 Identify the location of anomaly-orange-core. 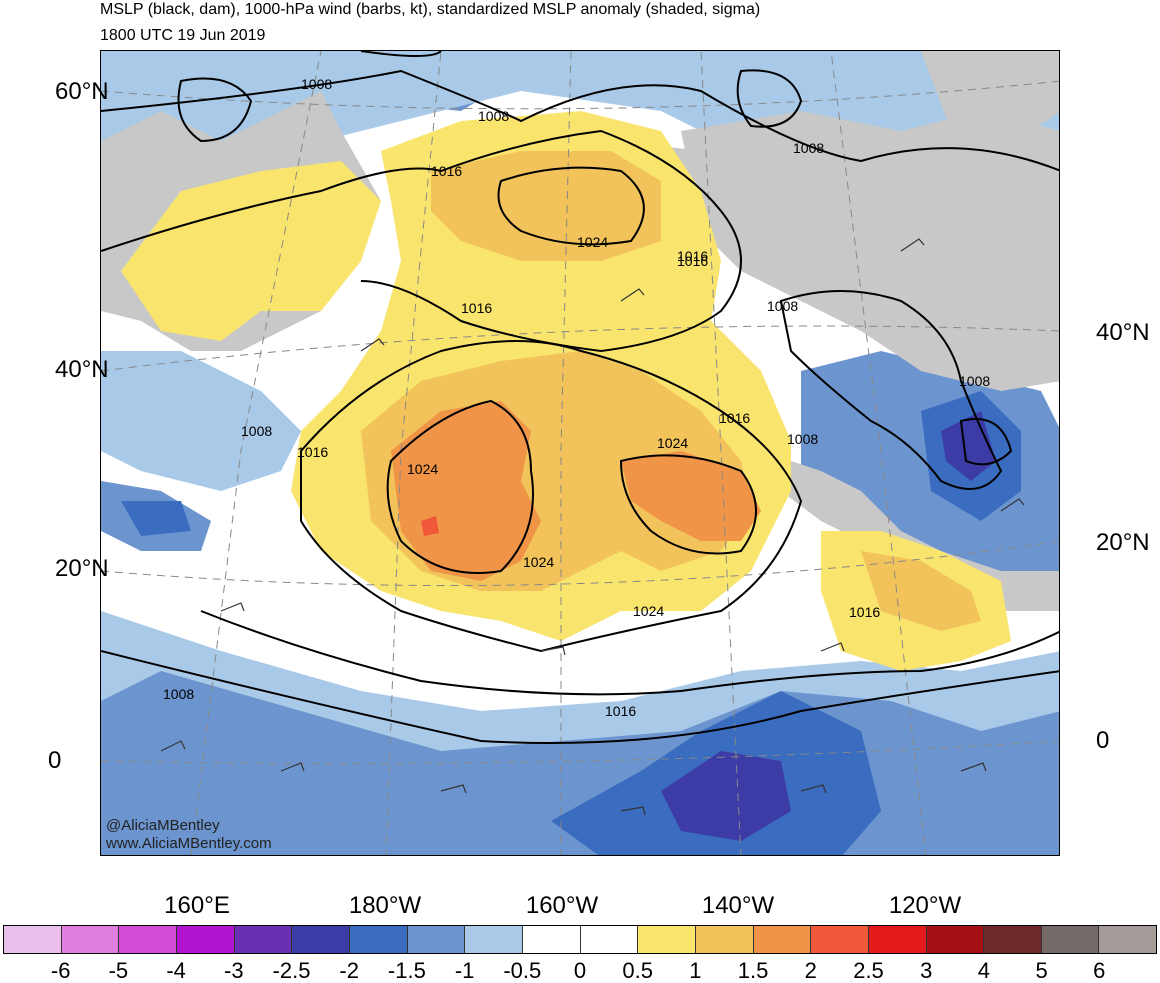
(466, 491).